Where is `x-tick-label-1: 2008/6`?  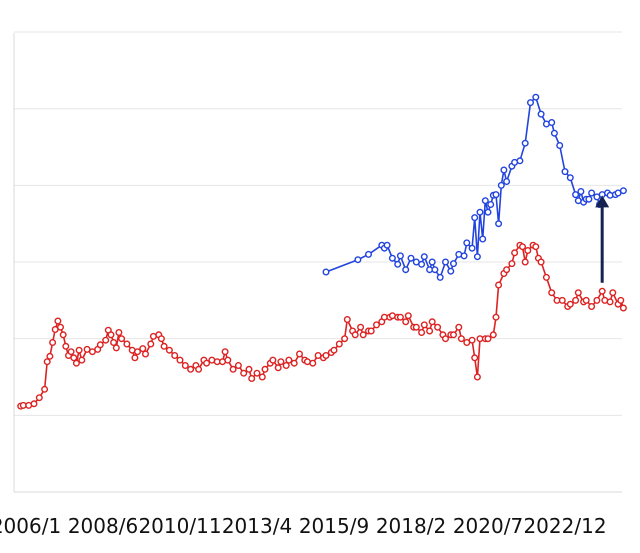
x-tick-label-1: 2008/6 is located at coordinates (103, 526).